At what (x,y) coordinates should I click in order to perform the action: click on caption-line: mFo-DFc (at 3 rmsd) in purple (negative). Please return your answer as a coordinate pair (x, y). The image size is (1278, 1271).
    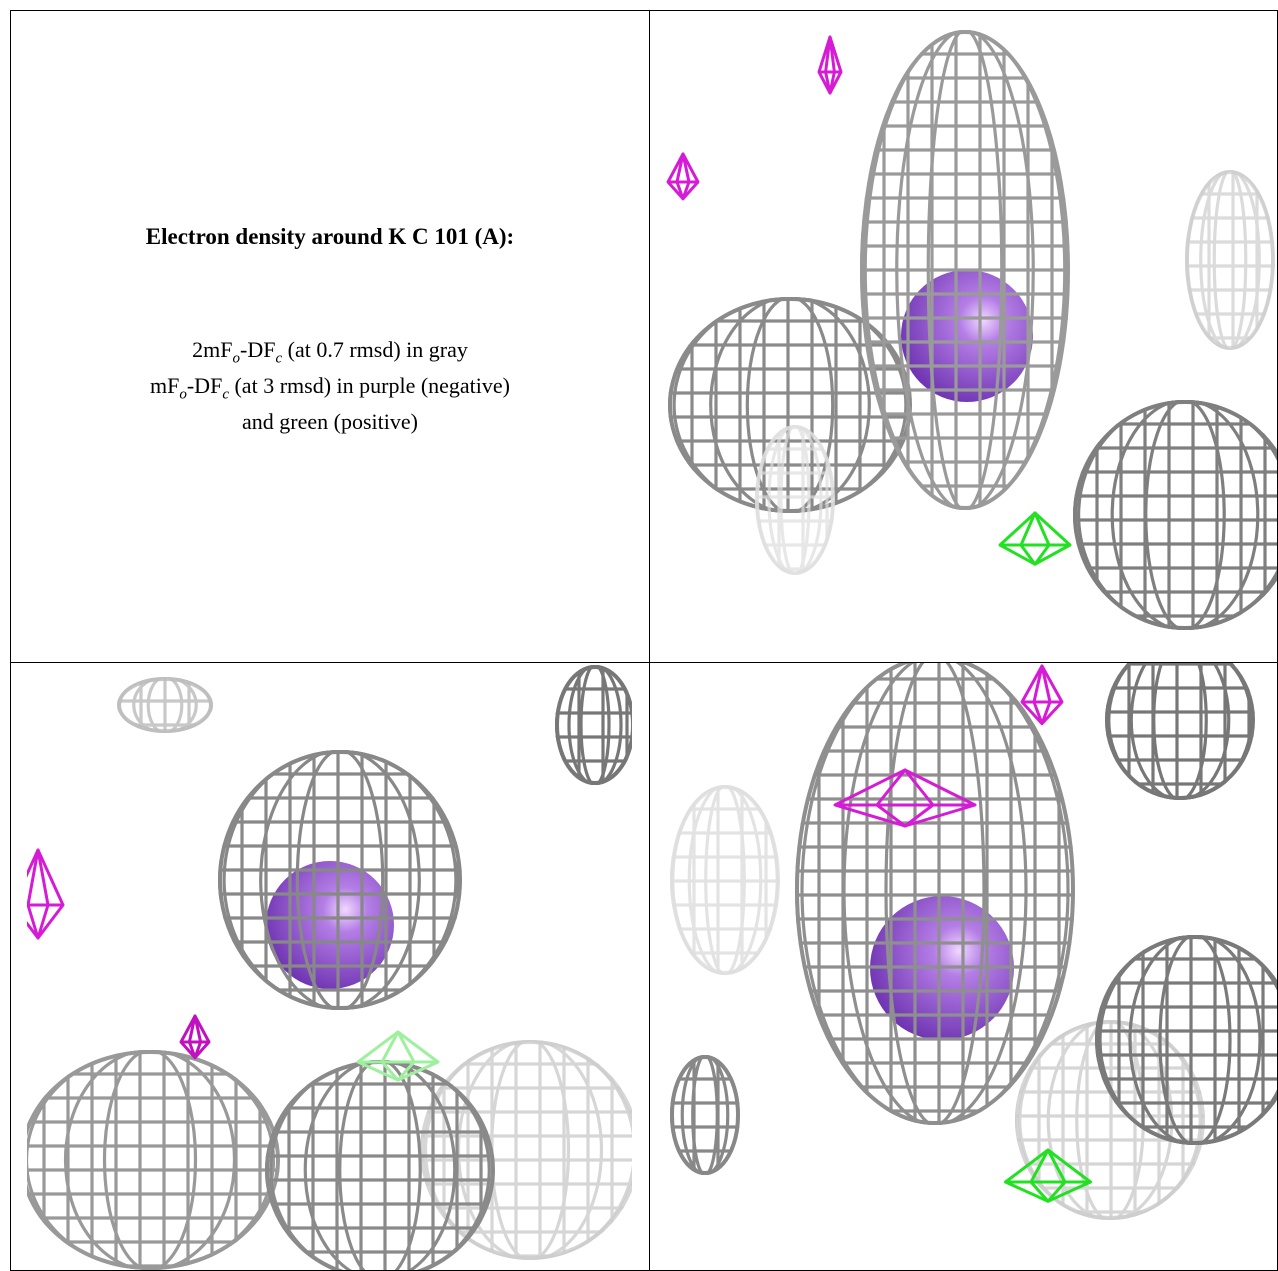
    Looking at the image, I should click on (330, 388).